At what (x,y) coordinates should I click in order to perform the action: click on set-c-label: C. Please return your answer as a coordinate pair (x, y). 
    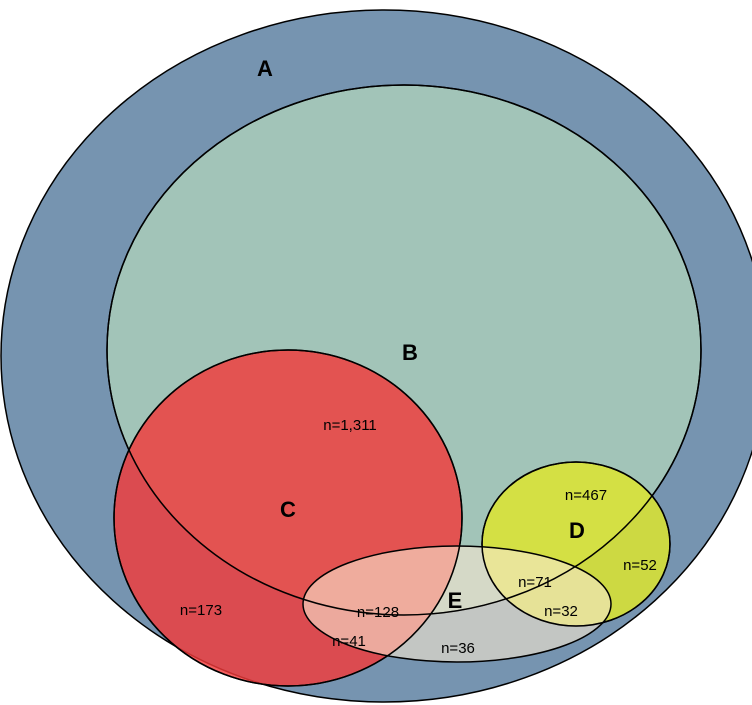
    Looking at the image, I should click on (288, 509).